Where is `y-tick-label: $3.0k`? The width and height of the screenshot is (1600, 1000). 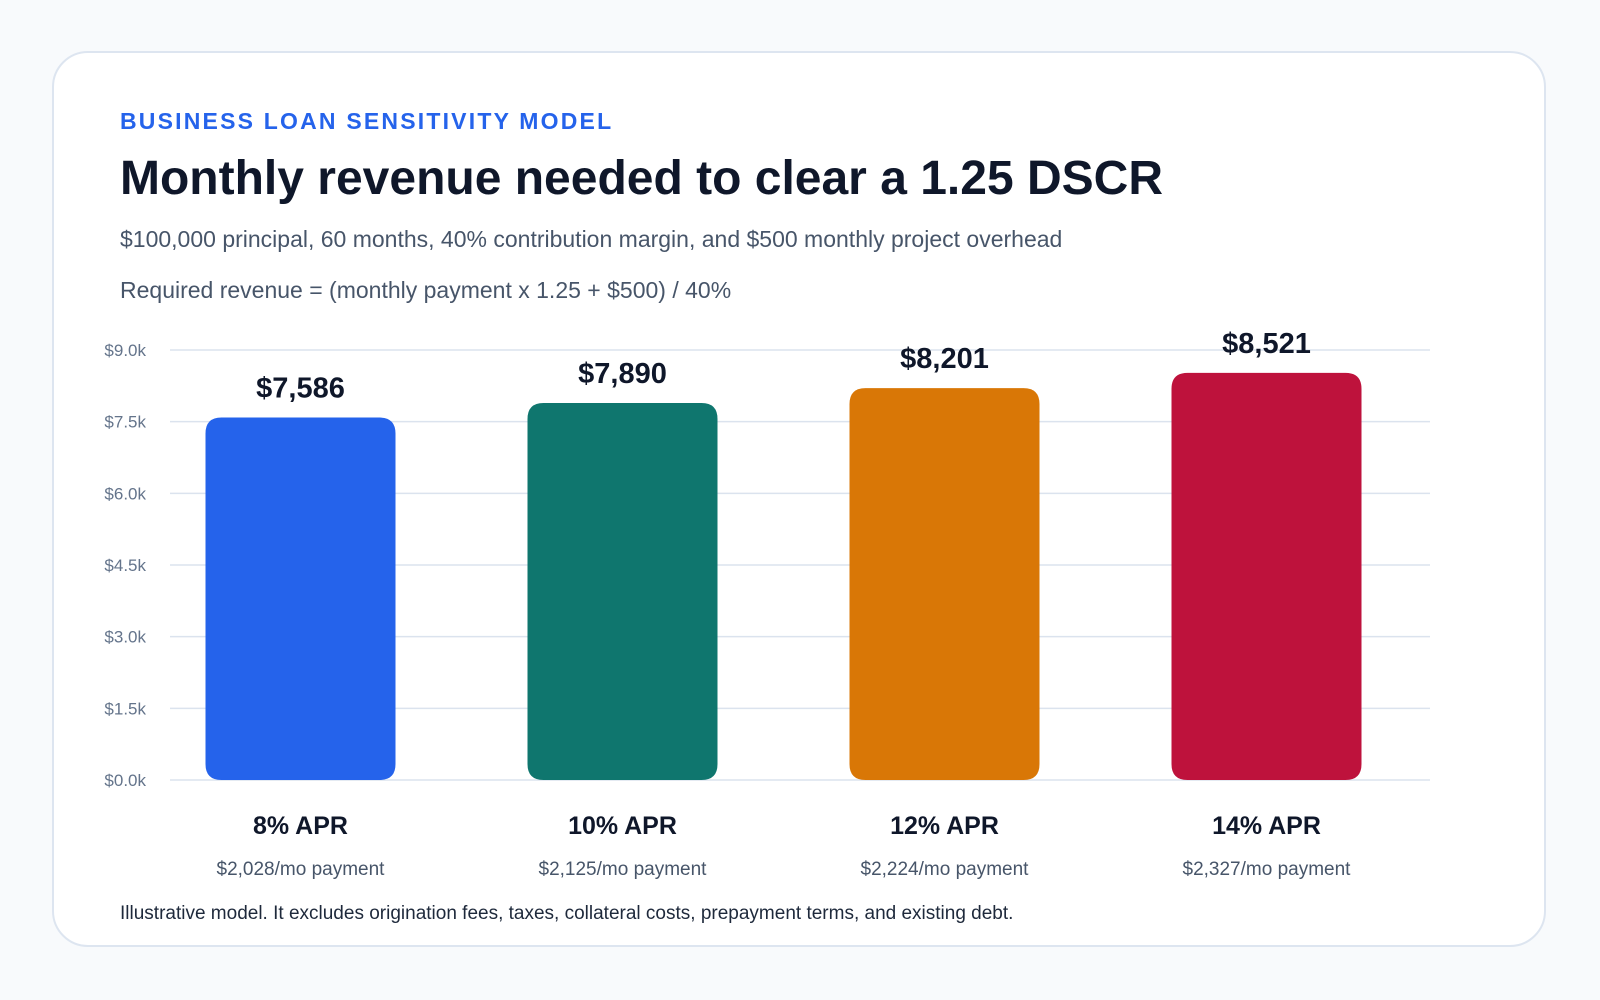 y-tick-label: $3.0k is located at coordinates (125, 637).